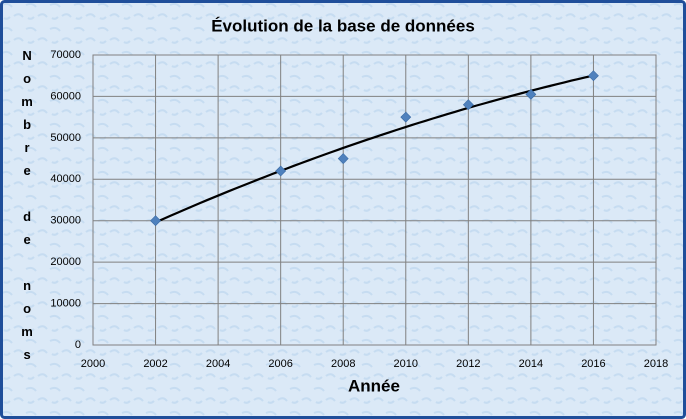 This screenshot has height=419, width=686. I want to click on y-tick-label: 40000, so click(65, 179).